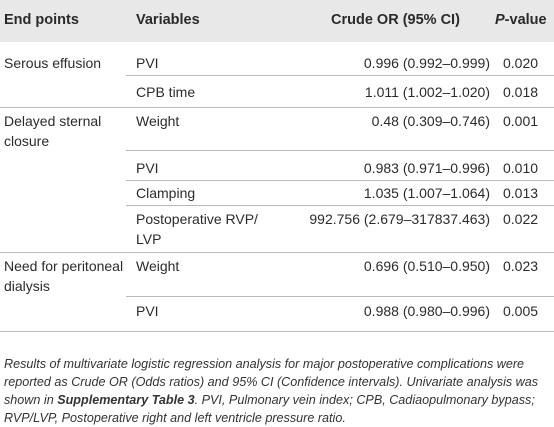 The height and width of the screenshot is (427, 554). I want to click on p-value-cell: 0.018, so click(521, 92).